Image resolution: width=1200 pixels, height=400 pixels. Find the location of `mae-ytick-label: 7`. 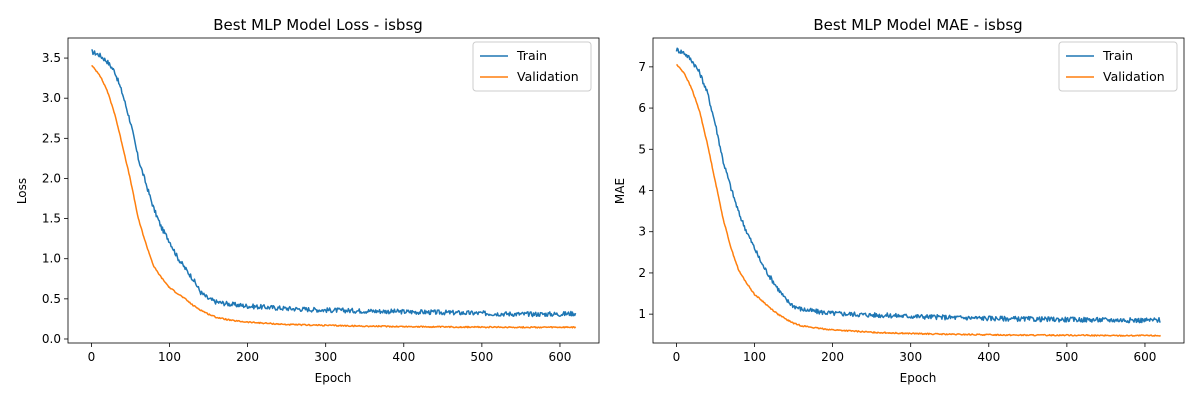

mae-ytick-label: 7 is located at coordinates (642, 67).